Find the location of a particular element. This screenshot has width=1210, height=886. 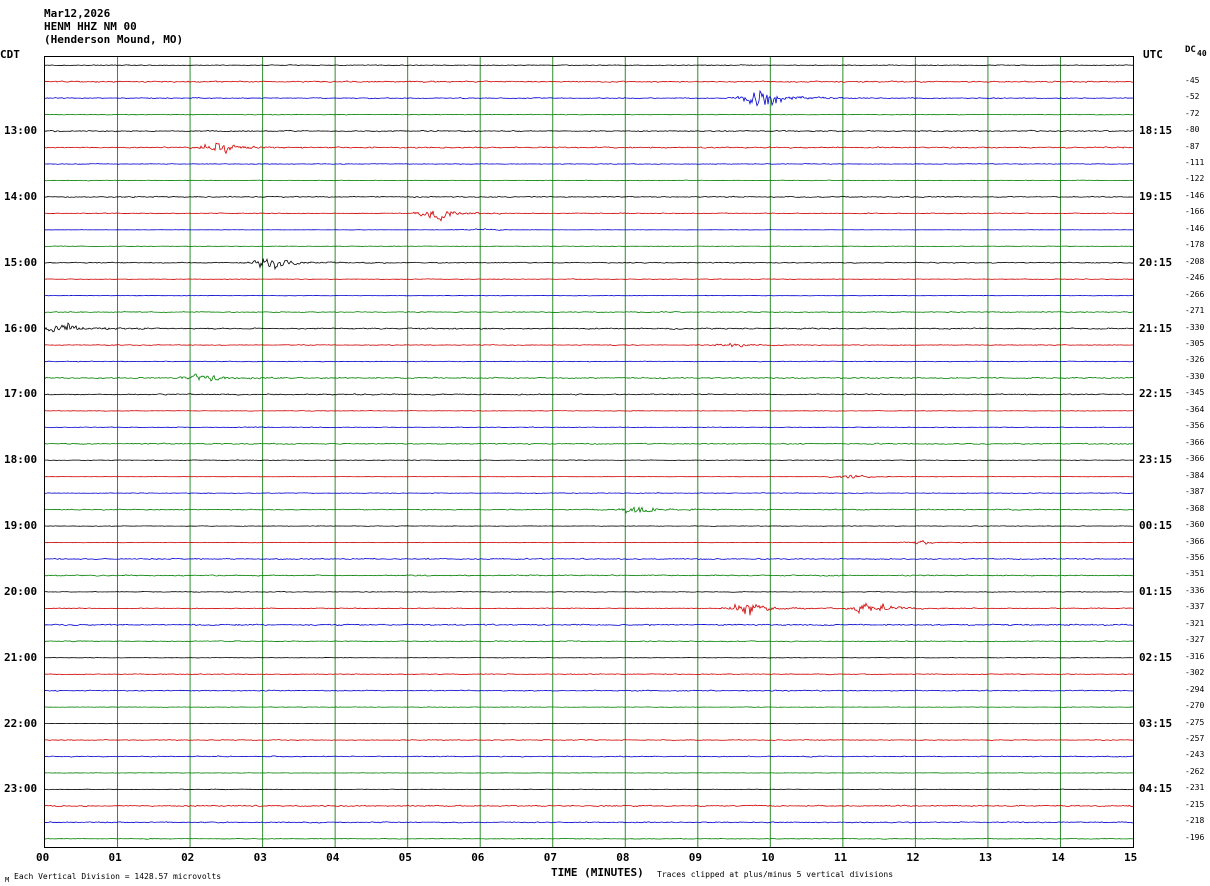

dc-offset-label: -345 is located at coordinates (1195, 393).